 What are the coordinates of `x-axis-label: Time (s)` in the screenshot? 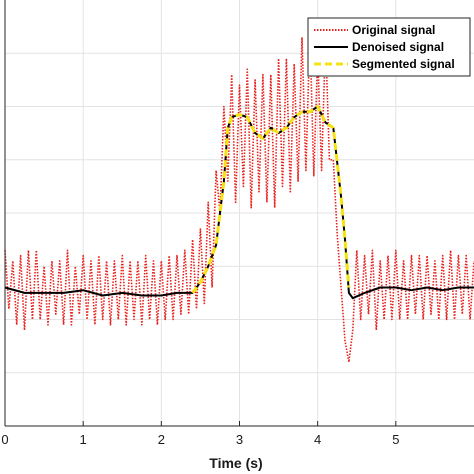 It's located at (235, 463).